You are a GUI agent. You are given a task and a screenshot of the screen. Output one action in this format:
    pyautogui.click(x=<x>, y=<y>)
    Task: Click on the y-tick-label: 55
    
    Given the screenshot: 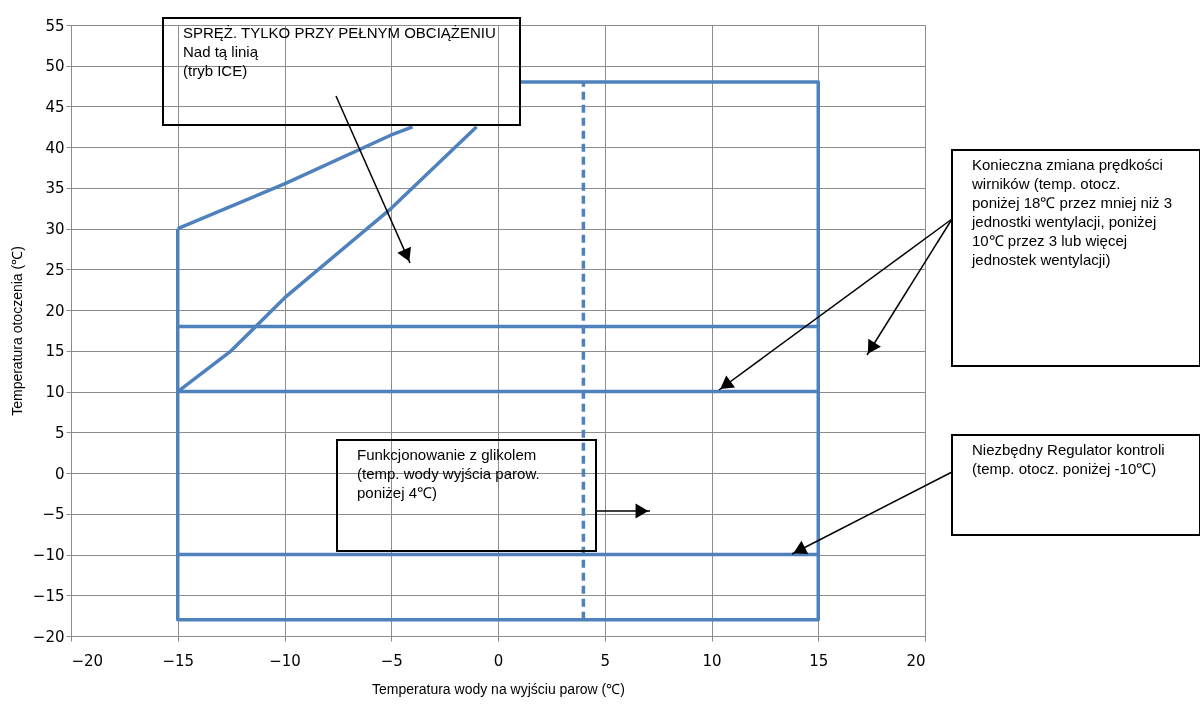 What is the action you would take?
    pyautogui.click(x=55, y=25)
    